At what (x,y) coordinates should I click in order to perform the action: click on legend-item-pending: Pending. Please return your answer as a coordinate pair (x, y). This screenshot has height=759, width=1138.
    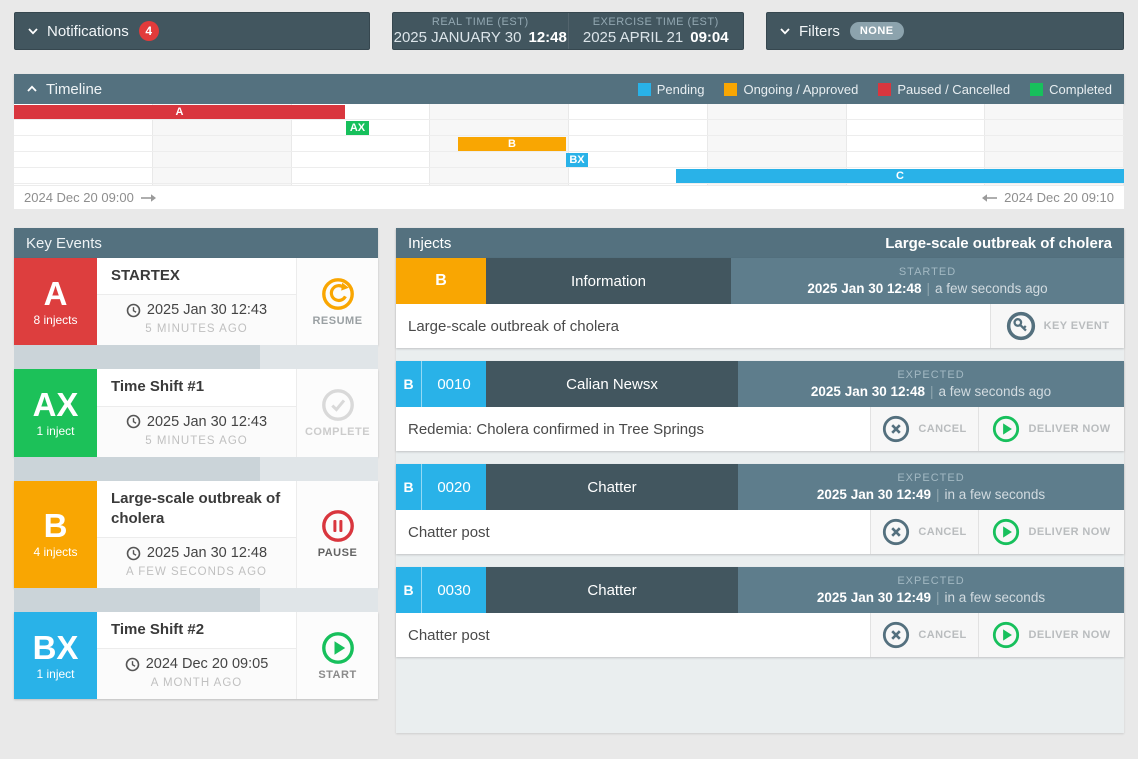
    Looking at the image, I should click on (670, 89).